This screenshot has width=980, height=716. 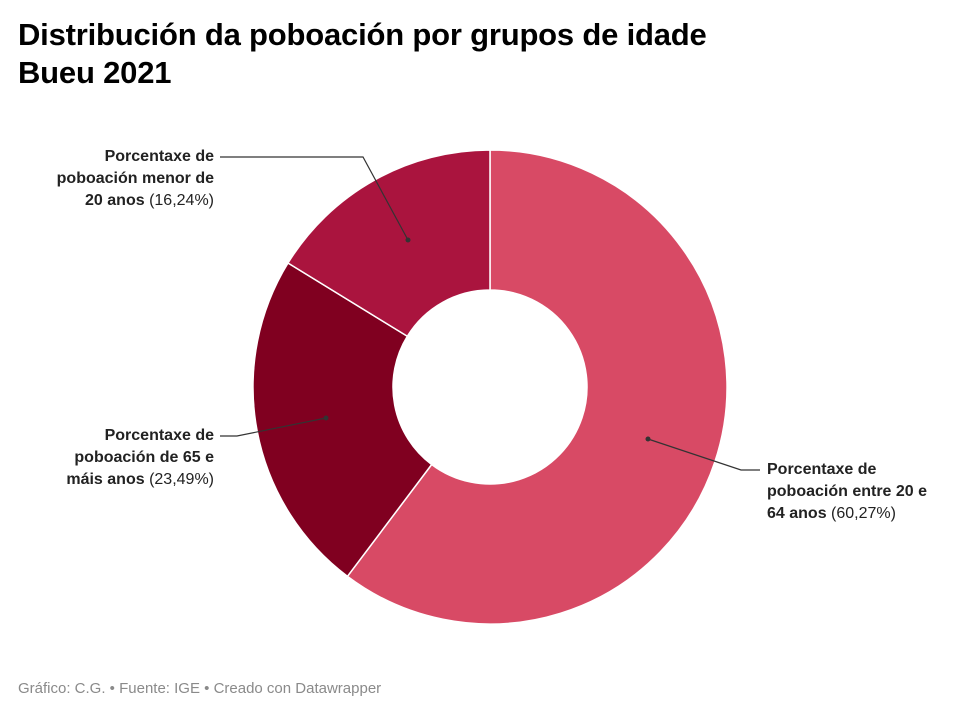 What do you see at coordinates (408, 240) in the screenshot?
I see `leader-dot-young` at bounding box center [408, 240].